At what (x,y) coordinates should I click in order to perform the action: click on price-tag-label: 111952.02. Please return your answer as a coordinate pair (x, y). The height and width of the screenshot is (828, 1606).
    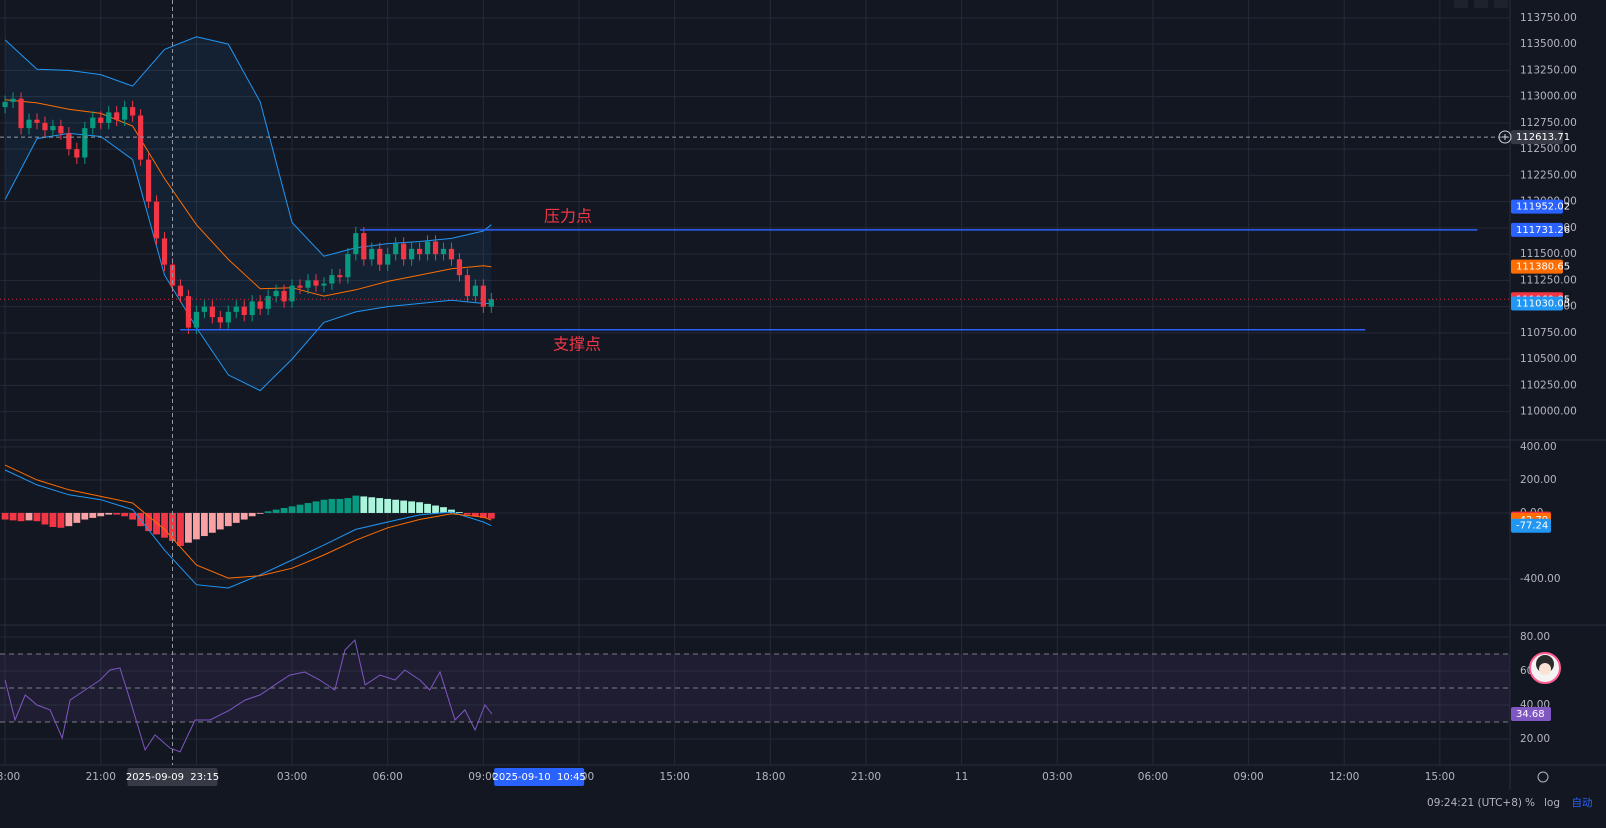
    Looking at the image, I should click on (1543, 207).